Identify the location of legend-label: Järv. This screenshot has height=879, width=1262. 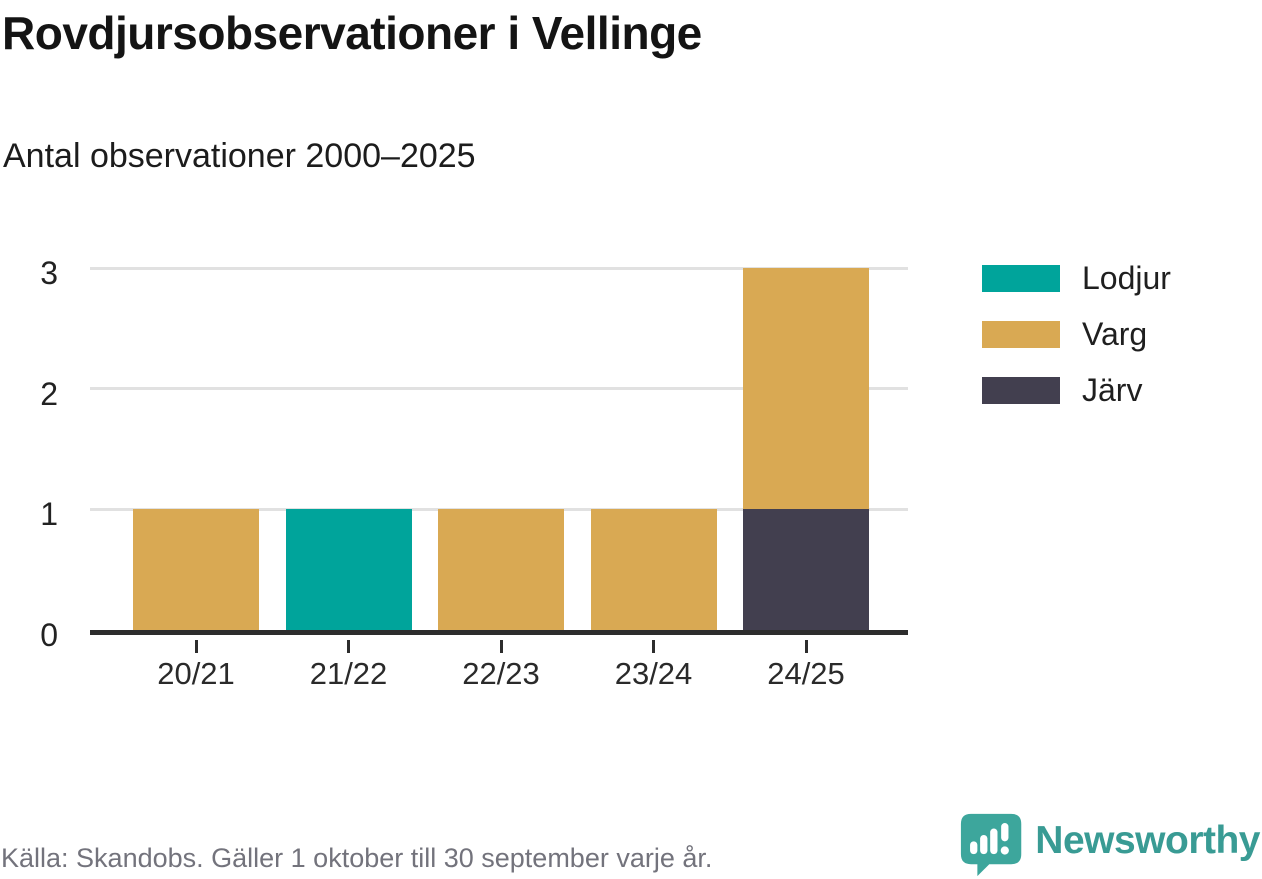
(1112, 390).